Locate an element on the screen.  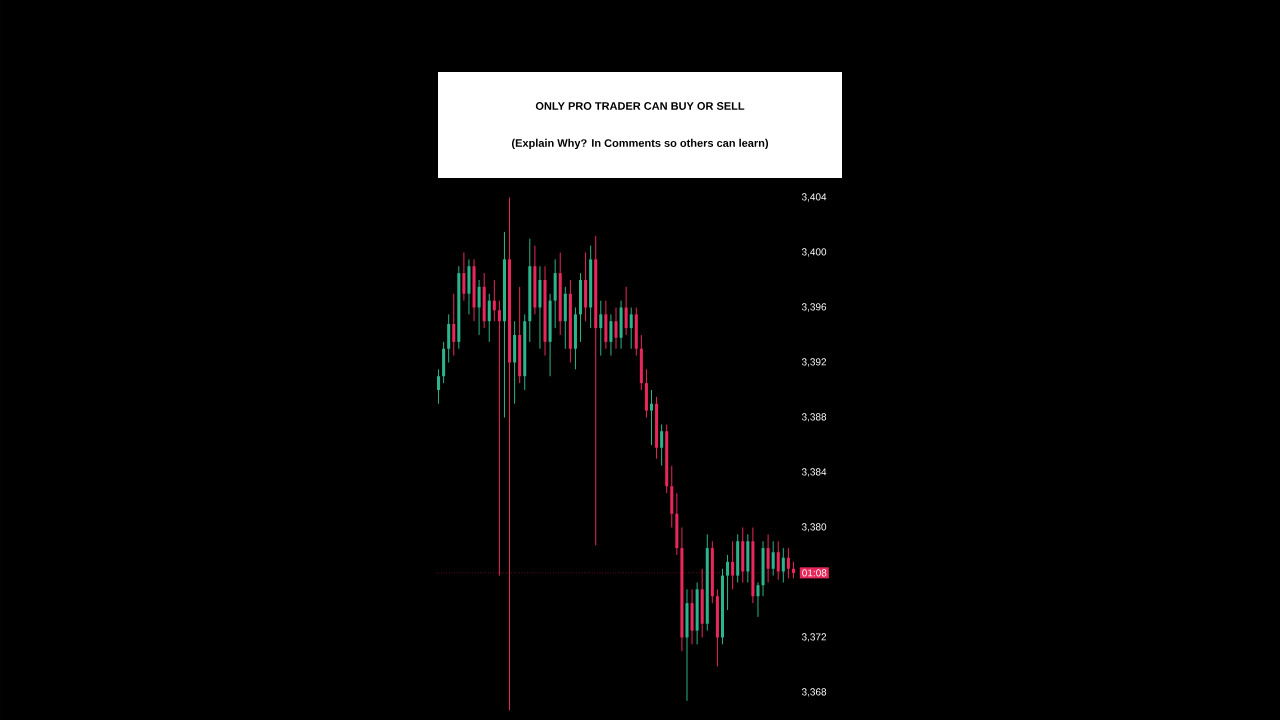
y-tick-label: 3,400 is located at coordinates (814, 252).